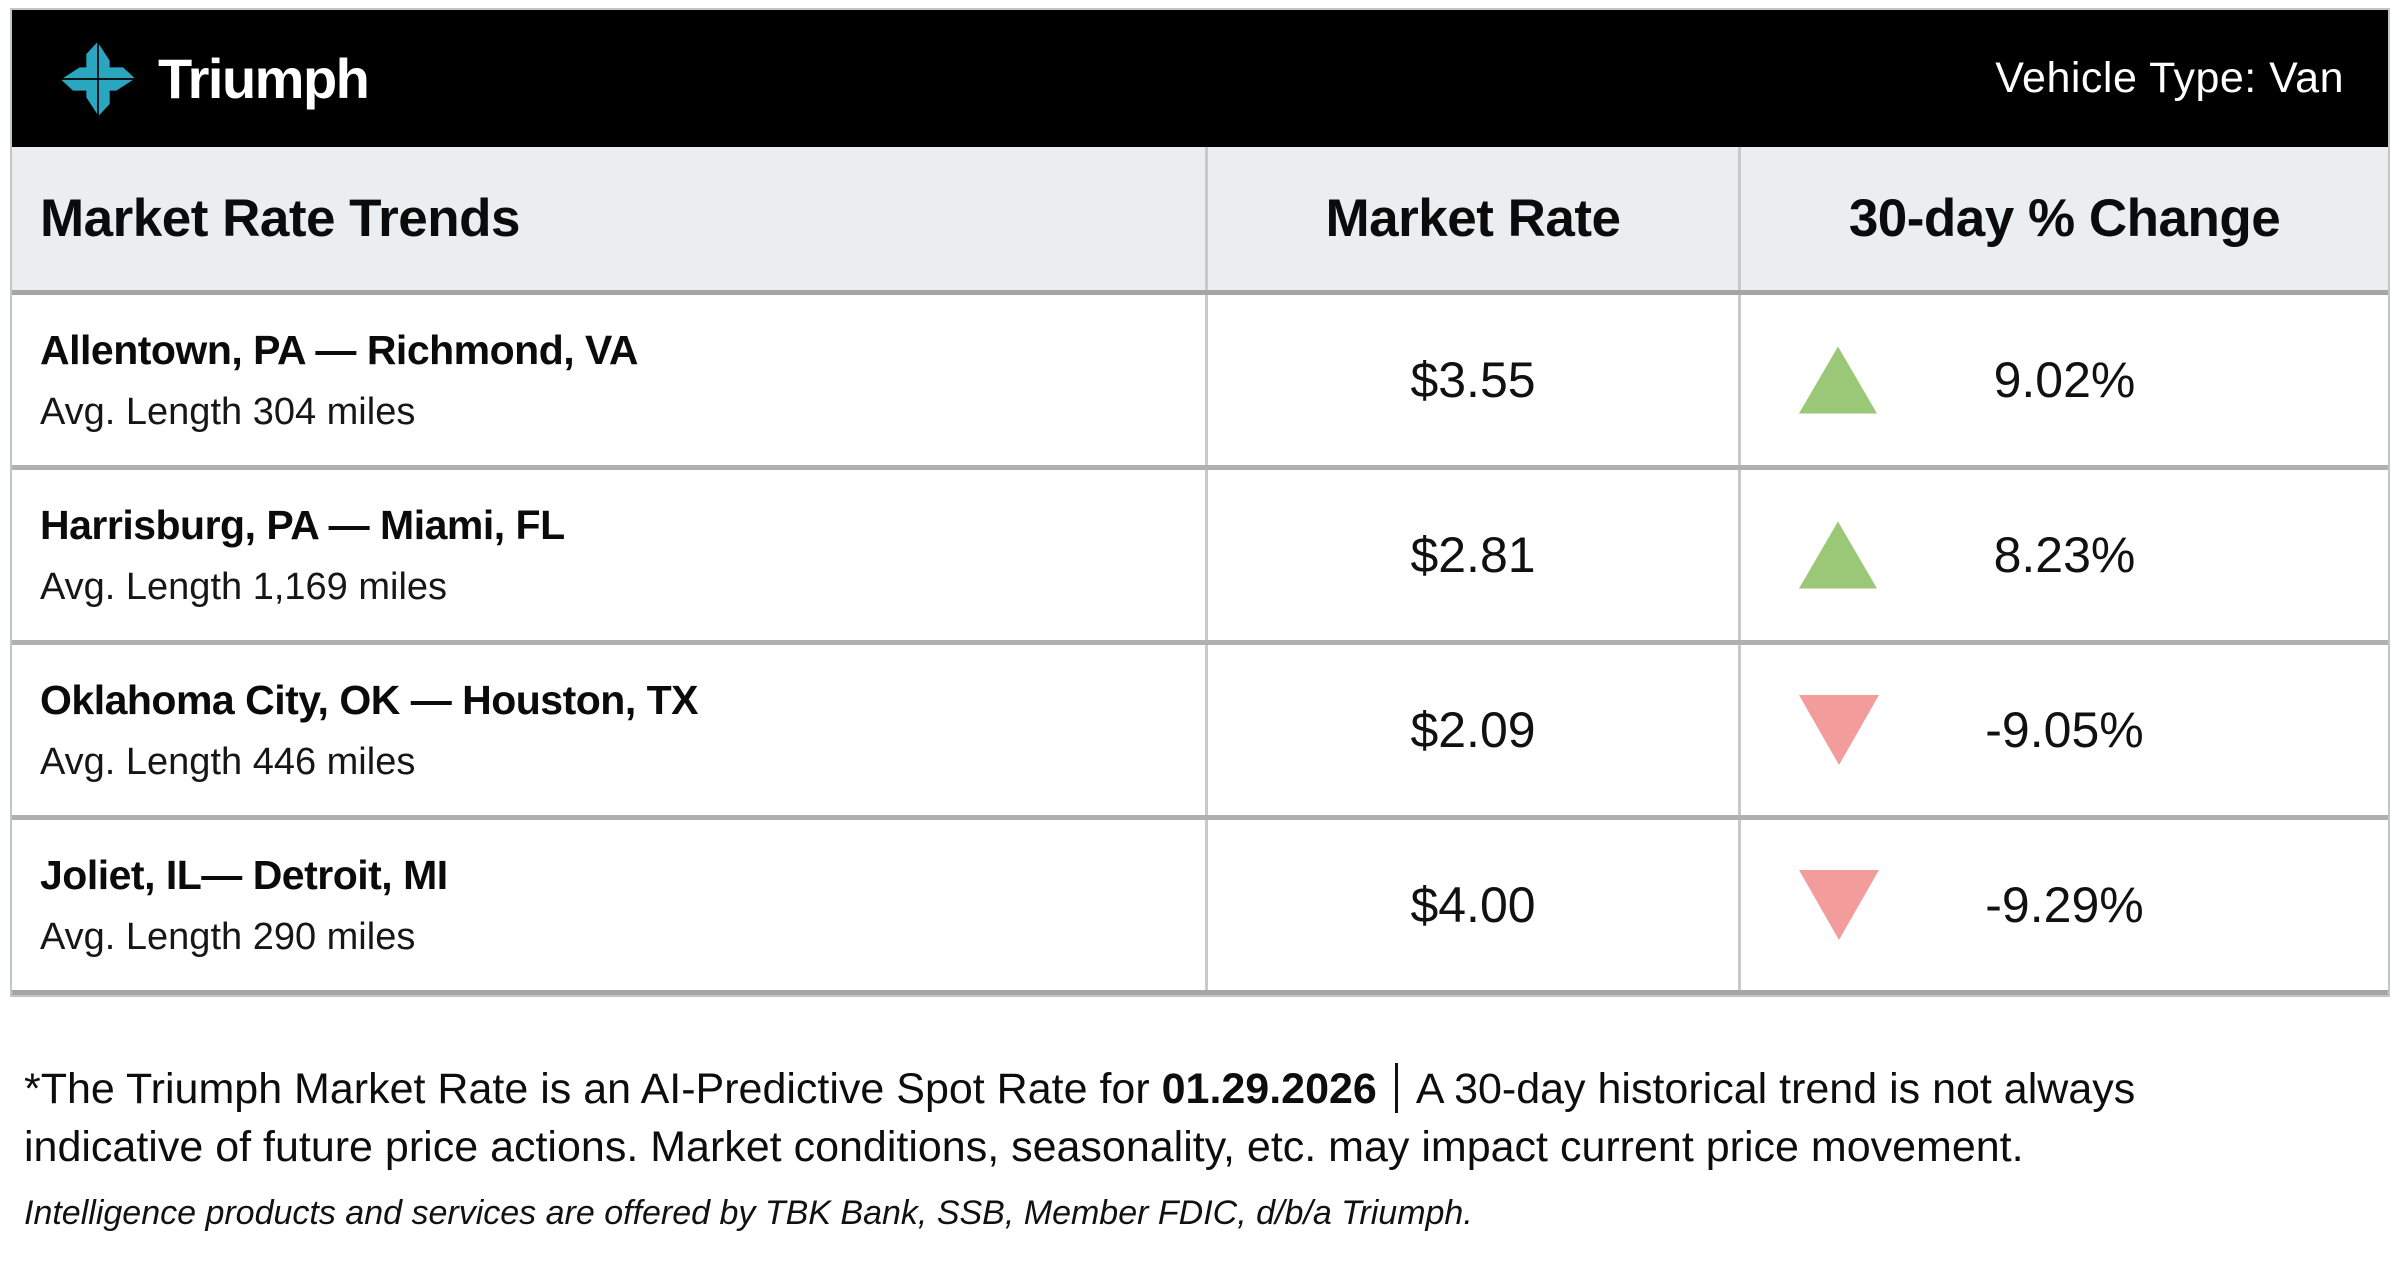 The image size is (2403, 1275). What do you see at coordinates (2169, 78) in the screenshot?
I see `vehicle-type-label: Vehicle Type: Van` at bounding box center [2169, 78].